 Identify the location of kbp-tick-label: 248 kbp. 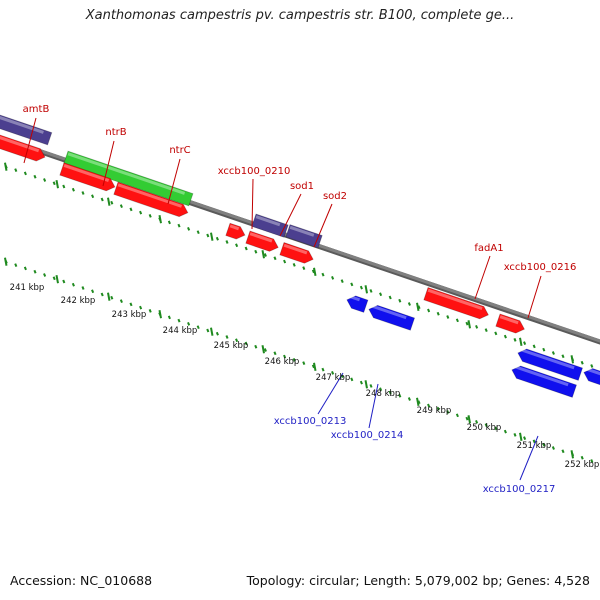
(383, 394).